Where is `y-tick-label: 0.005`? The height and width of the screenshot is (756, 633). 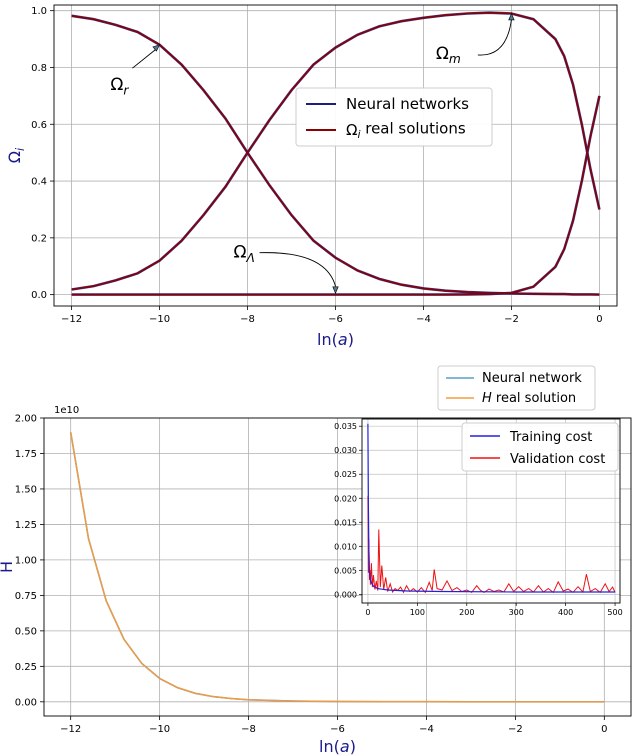
y-tick-label: 0.005 is located at coordinates (345, 570).